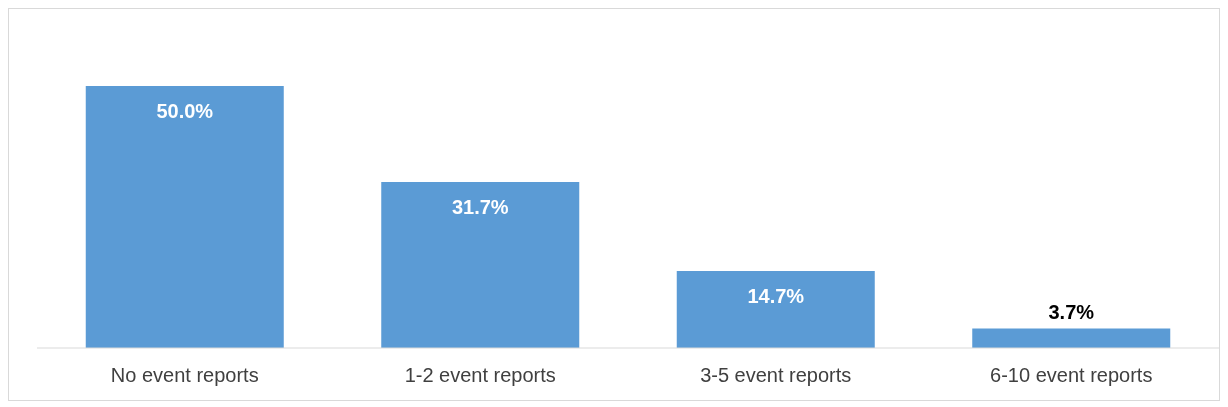 This screenshot has width=1228, height=407. What do you see at coordinates (185, 111) in the screenshot?
I see `data-label: 50.0%` at bounding box center [185, 111].